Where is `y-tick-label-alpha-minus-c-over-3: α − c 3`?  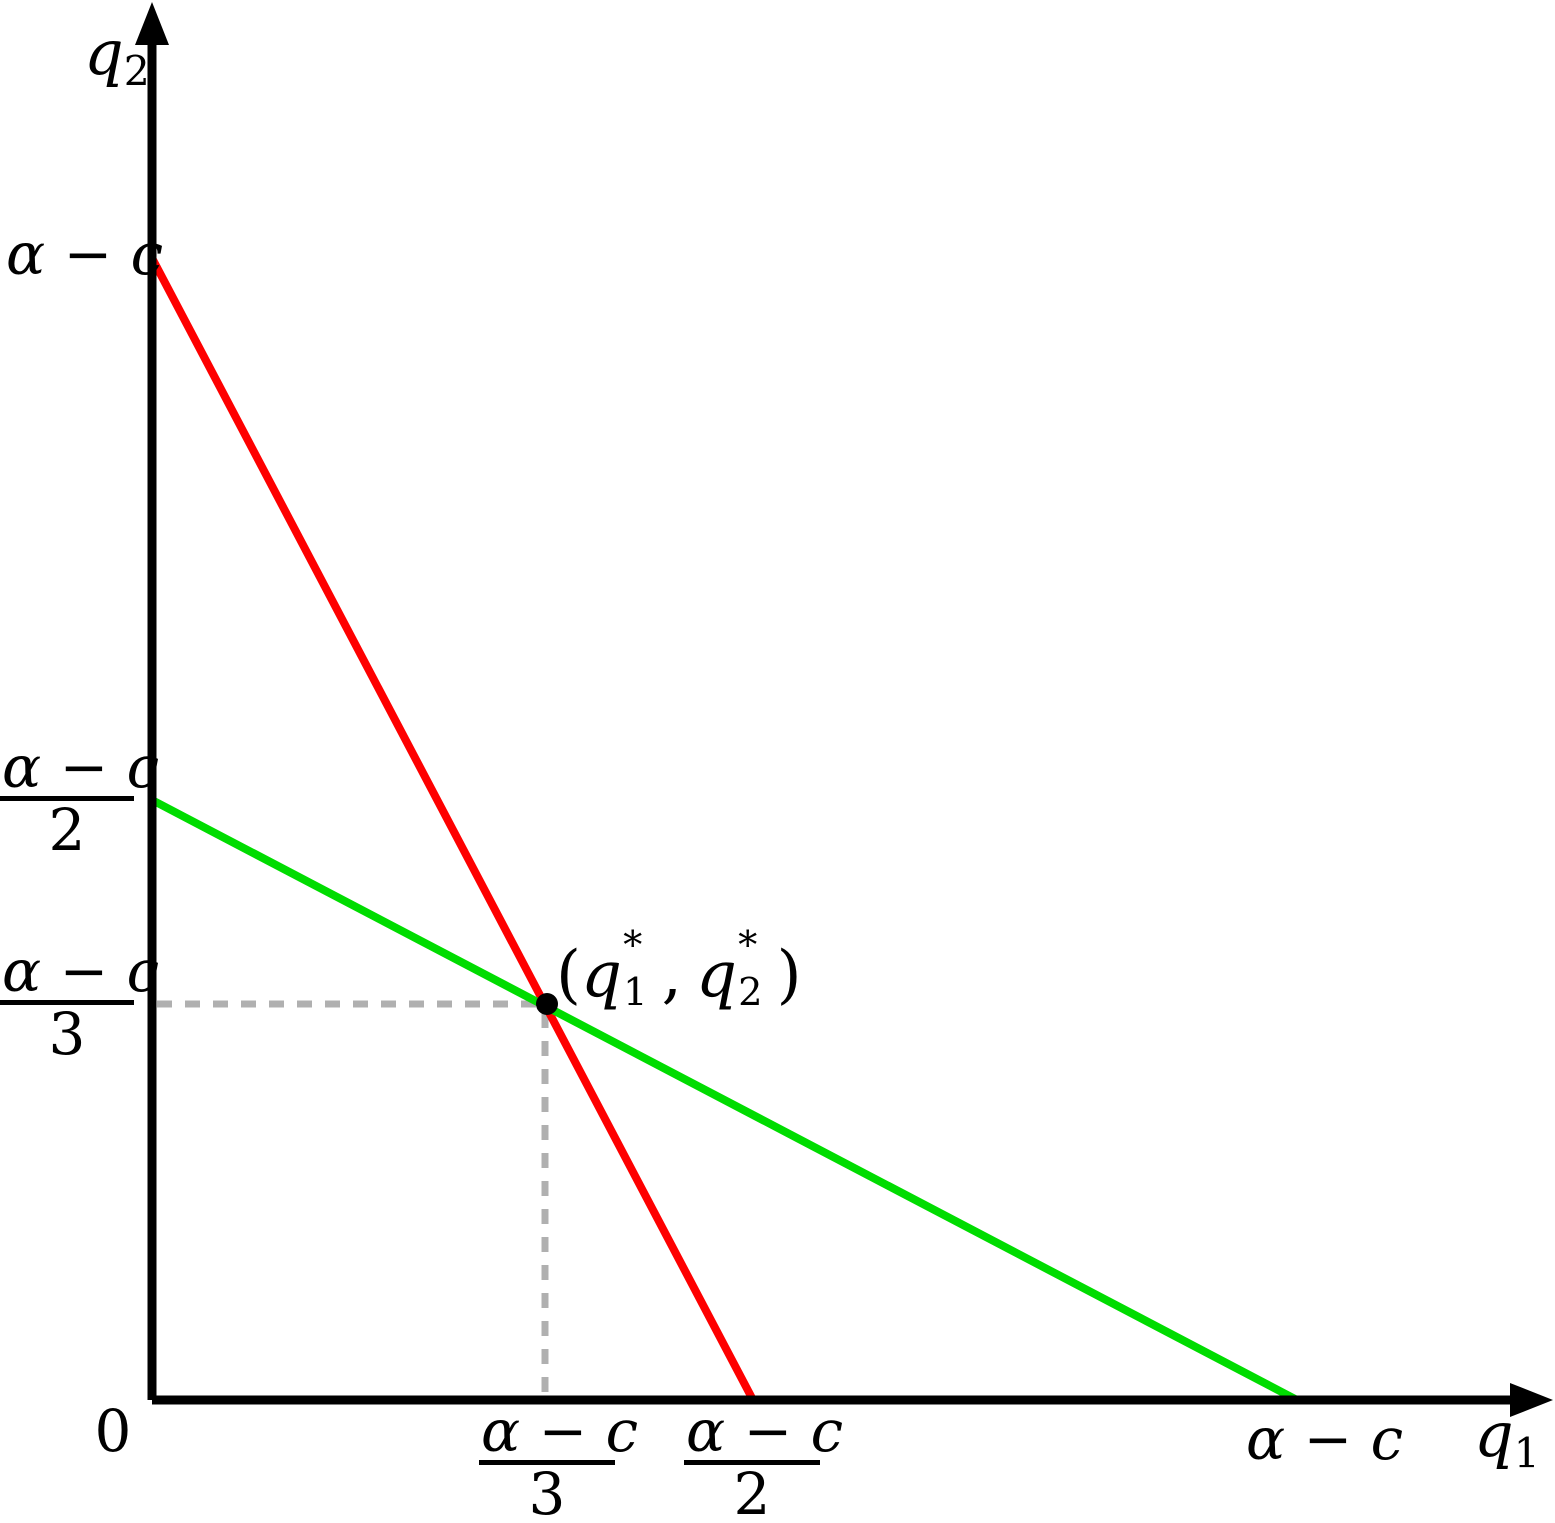
y-tick-label-alpha-minus-c-over-3: α − c 3 is located at coordinates (80, 1002).